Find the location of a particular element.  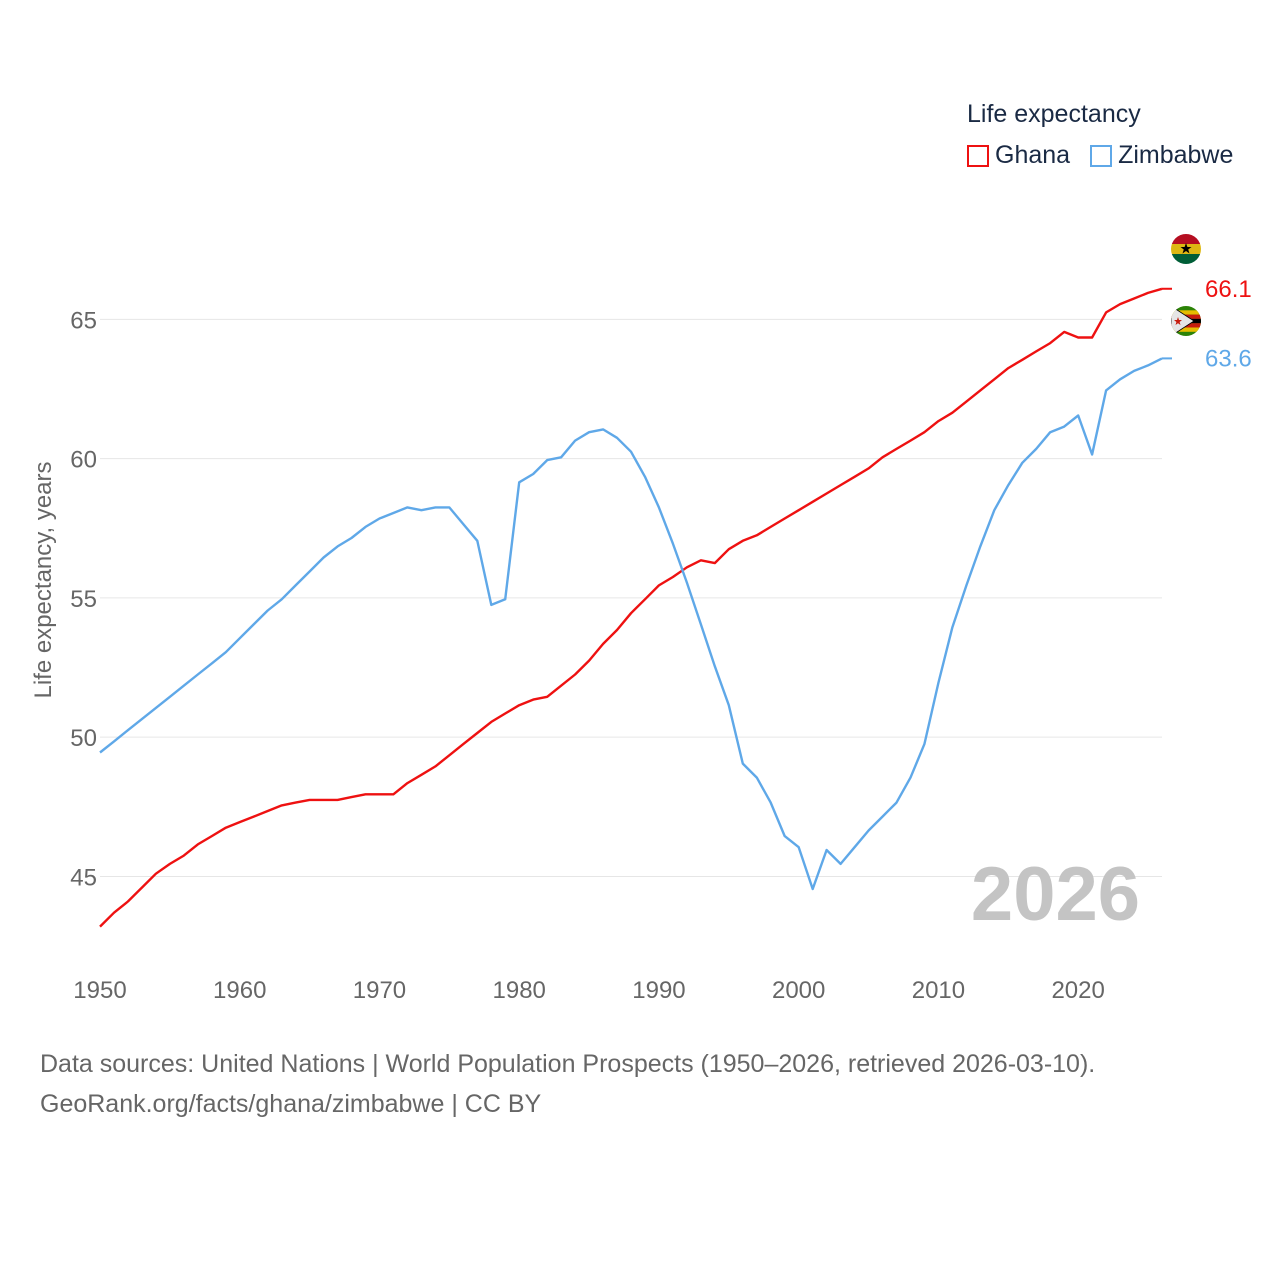

x-tick-label: 1950 is located at coordinates (99, 990).